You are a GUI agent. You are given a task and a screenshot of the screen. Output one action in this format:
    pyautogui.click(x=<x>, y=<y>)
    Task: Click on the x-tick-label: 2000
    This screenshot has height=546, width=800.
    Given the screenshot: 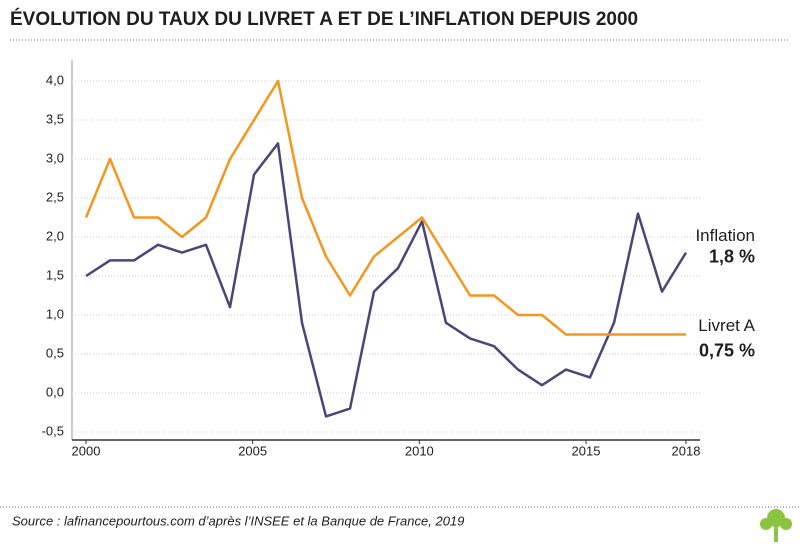 What is the action you would take?
    pyautogui.click(x=86, y=450)
    